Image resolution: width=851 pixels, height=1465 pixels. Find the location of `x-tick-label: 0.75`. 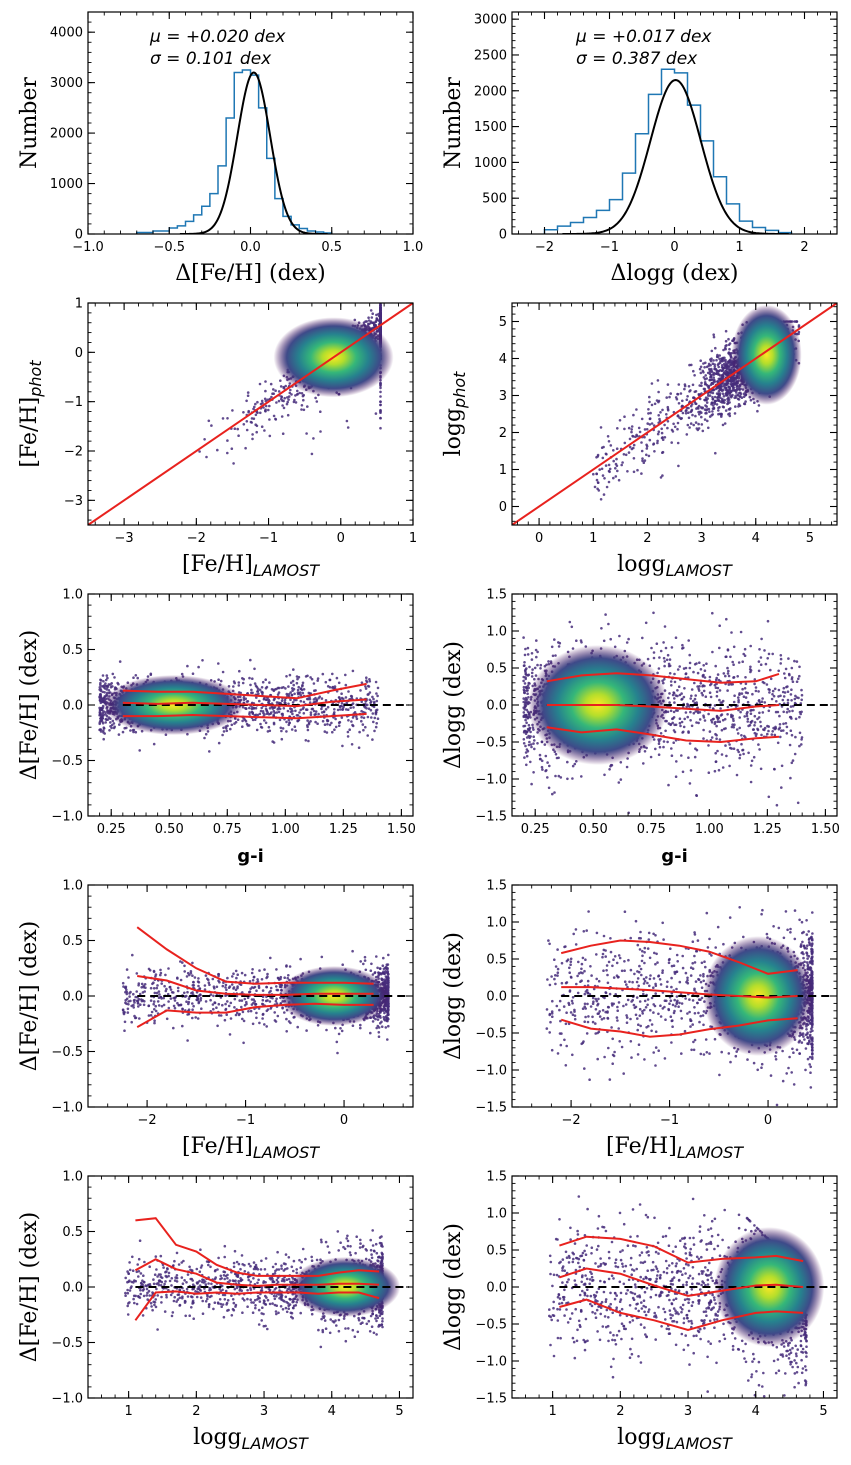

x-tick-label: 0.75 is located at coordinates (651, 829).